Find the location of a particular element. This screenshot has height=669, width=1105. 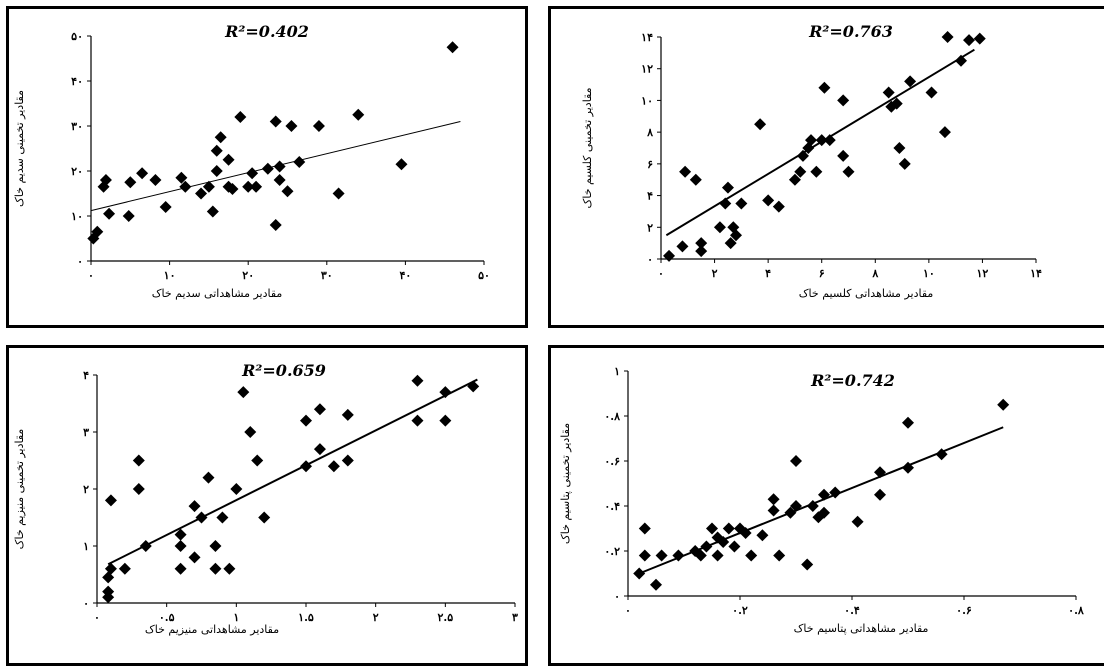

y-axis-label: مقادیر تخمینی سدیم خاک is located at coordinates (19, 148).